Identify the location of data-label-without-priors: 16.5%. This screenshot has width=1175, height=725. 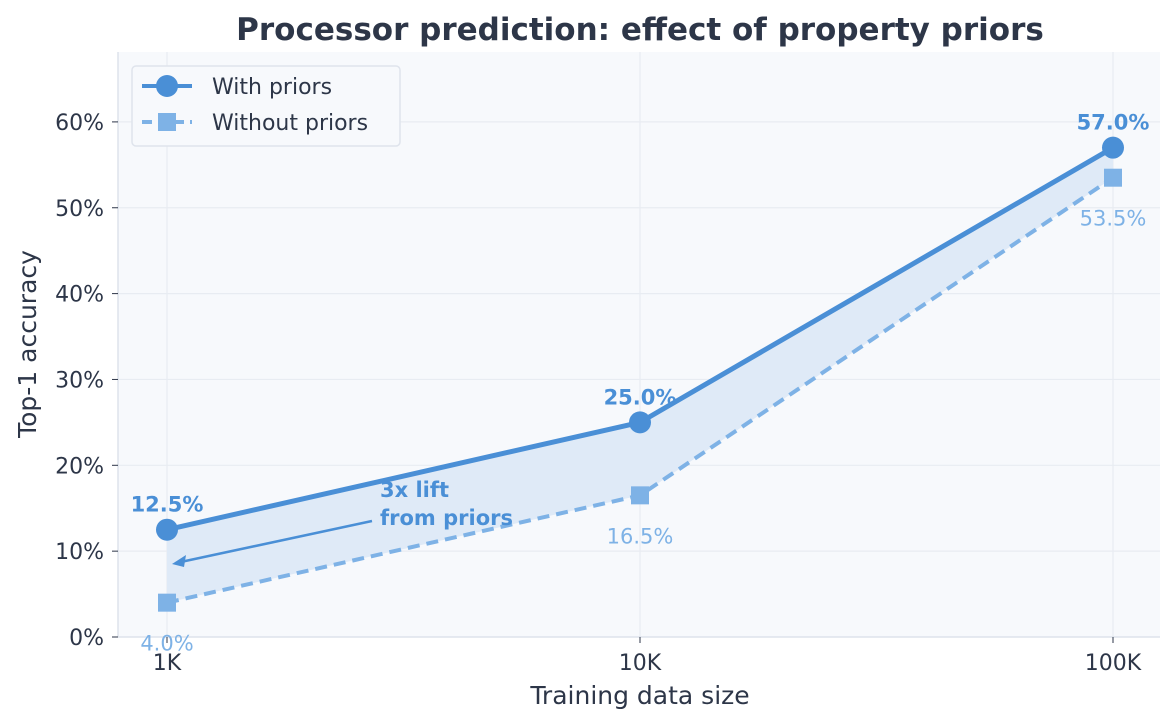
(640, 536).